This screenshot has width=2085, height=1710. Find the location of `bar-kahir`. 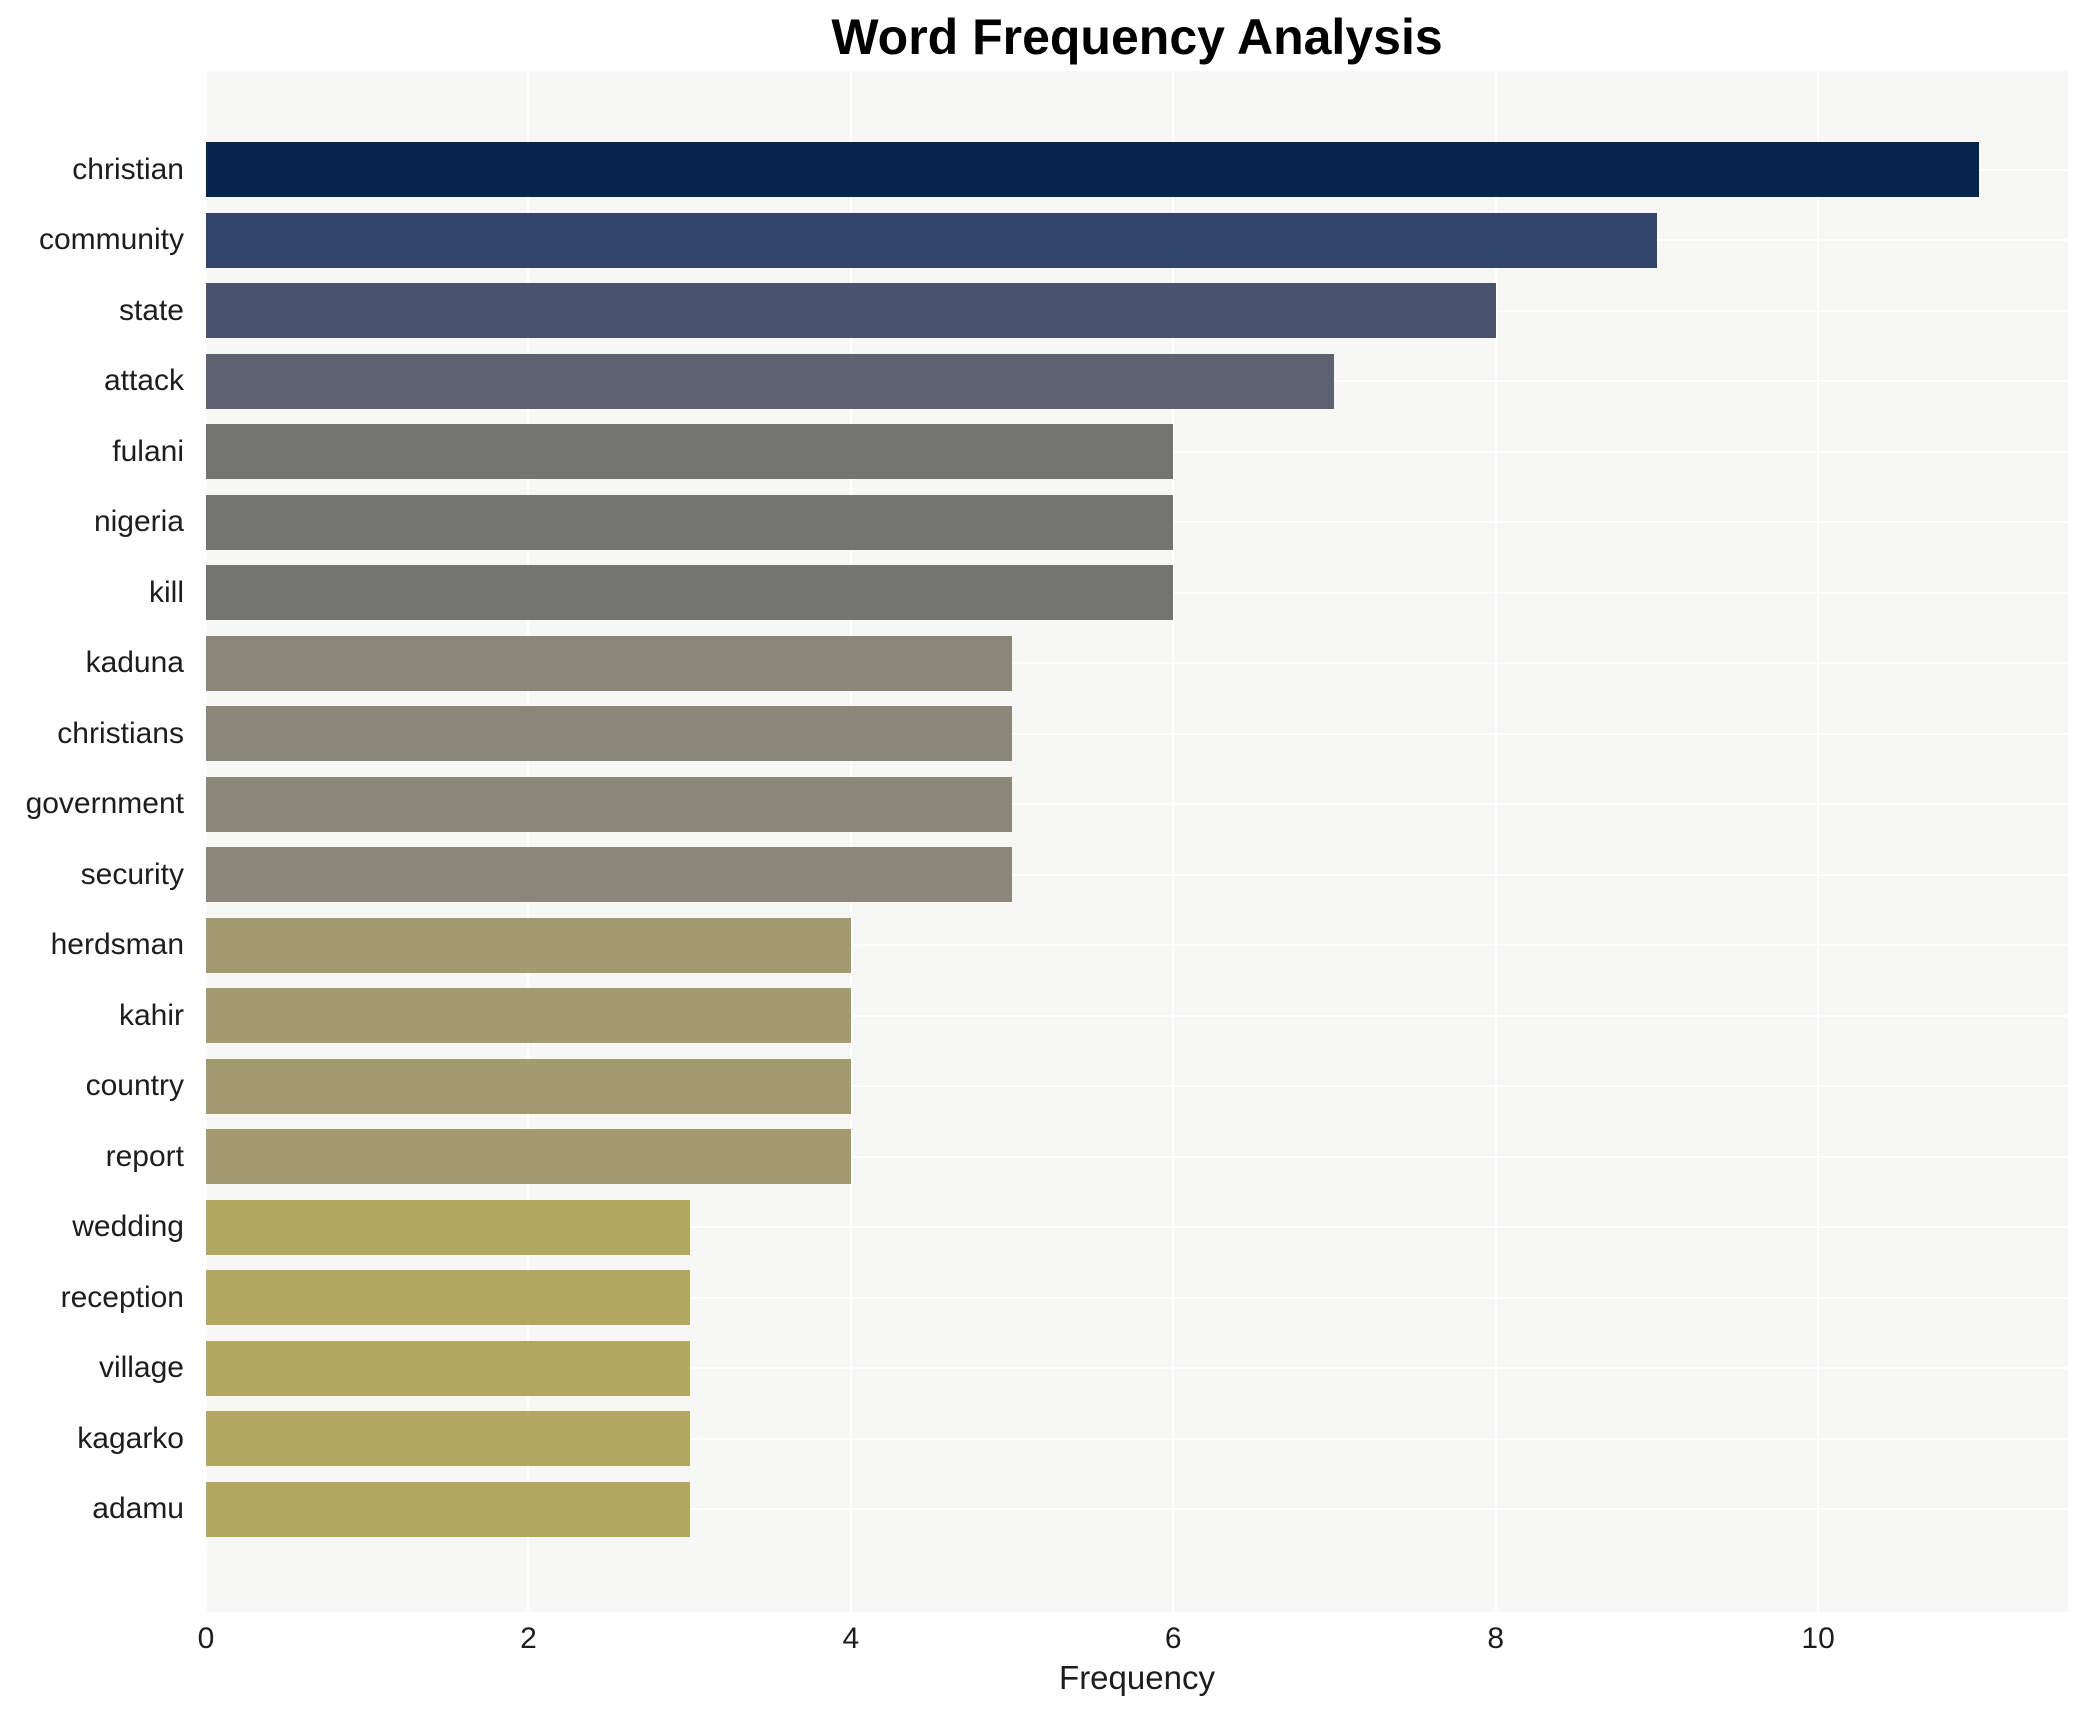

bar-kahir is located at coordinates (528, 1015).